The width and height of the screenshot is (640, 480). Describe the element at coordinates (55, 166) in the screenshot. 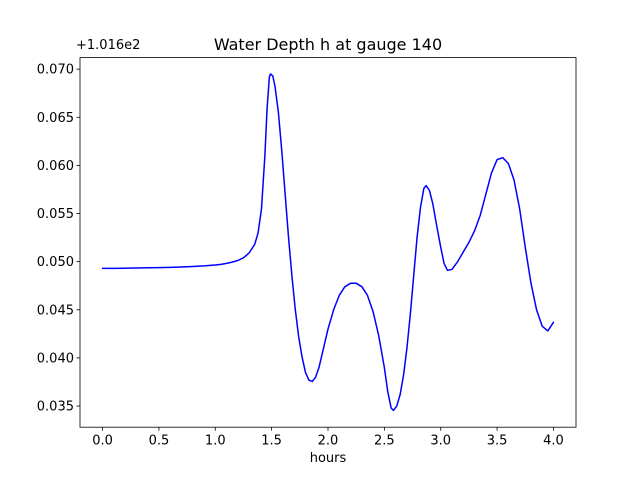

I see `y-tick-label: 0.060` at that location.